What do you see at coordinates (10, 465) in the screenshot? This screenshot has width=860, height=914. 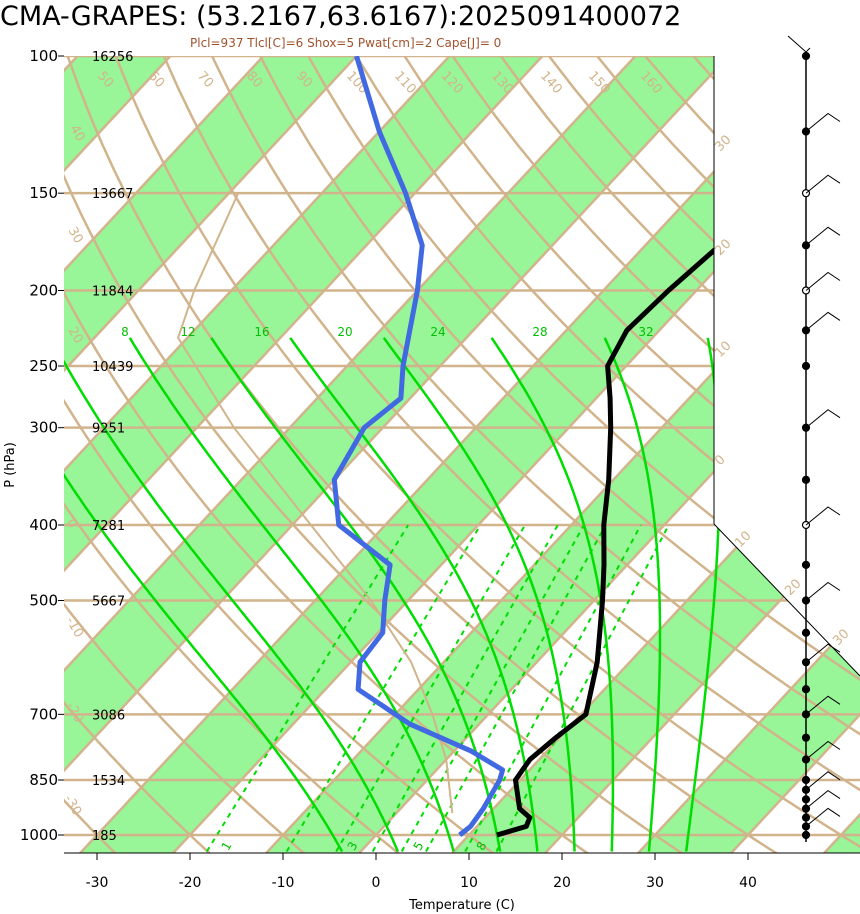 I see `y-axis-label: P (hPa)` at bounding box center [10, 465].